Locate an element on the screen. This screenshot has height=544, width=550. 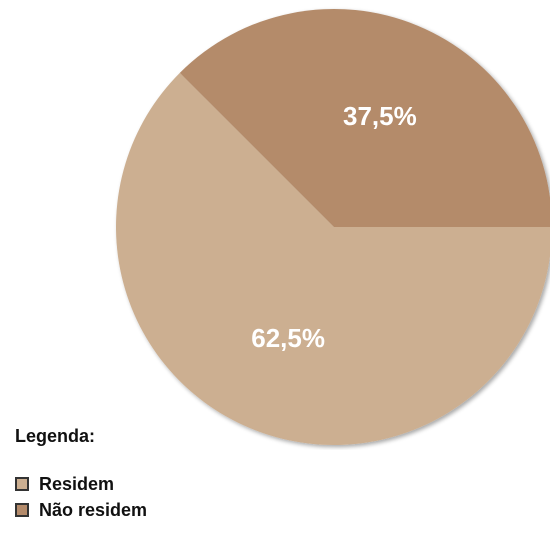
pie-labels: 62,5% 37,5% is located at coordinates (334, 227).